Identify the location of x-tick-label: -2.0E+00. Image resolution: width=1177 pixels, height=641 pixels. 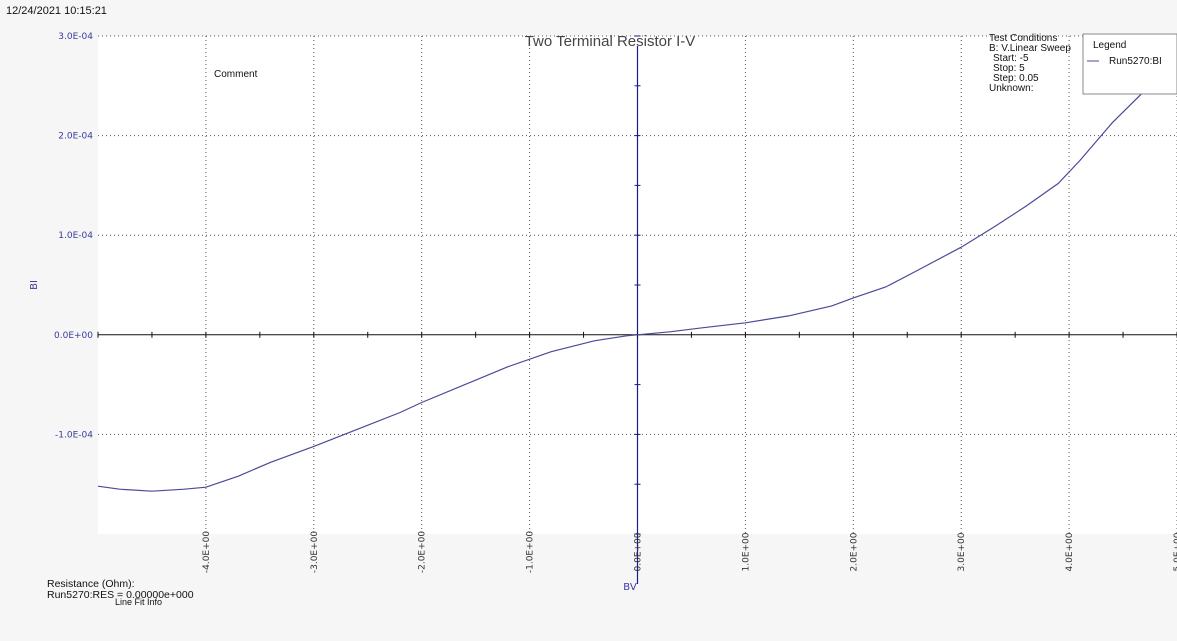
(423, 552).